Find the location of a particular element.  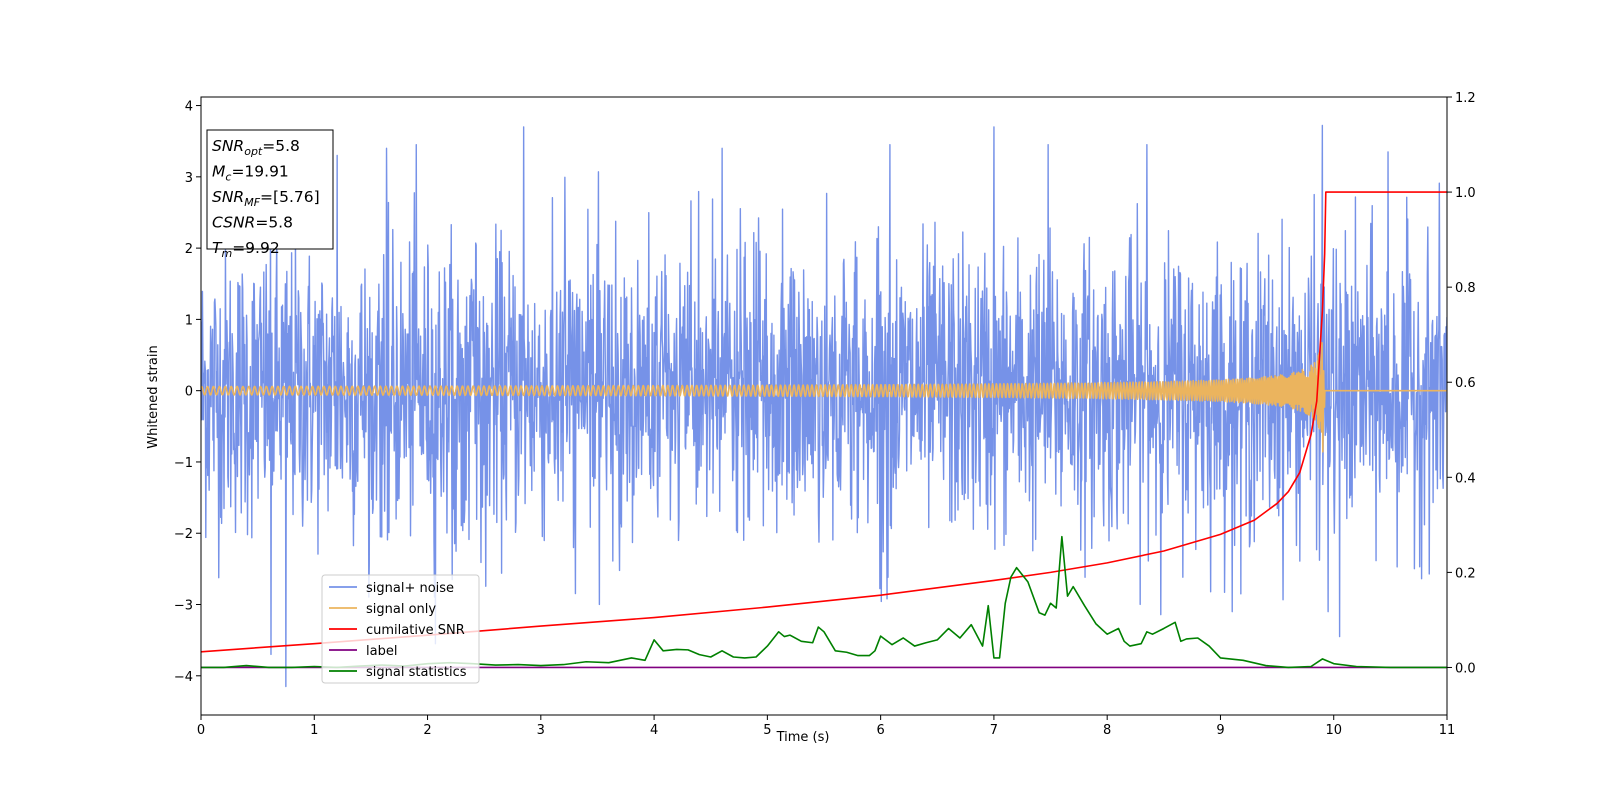

x-tick-label: 11 is located at coordinates (1447, 730).